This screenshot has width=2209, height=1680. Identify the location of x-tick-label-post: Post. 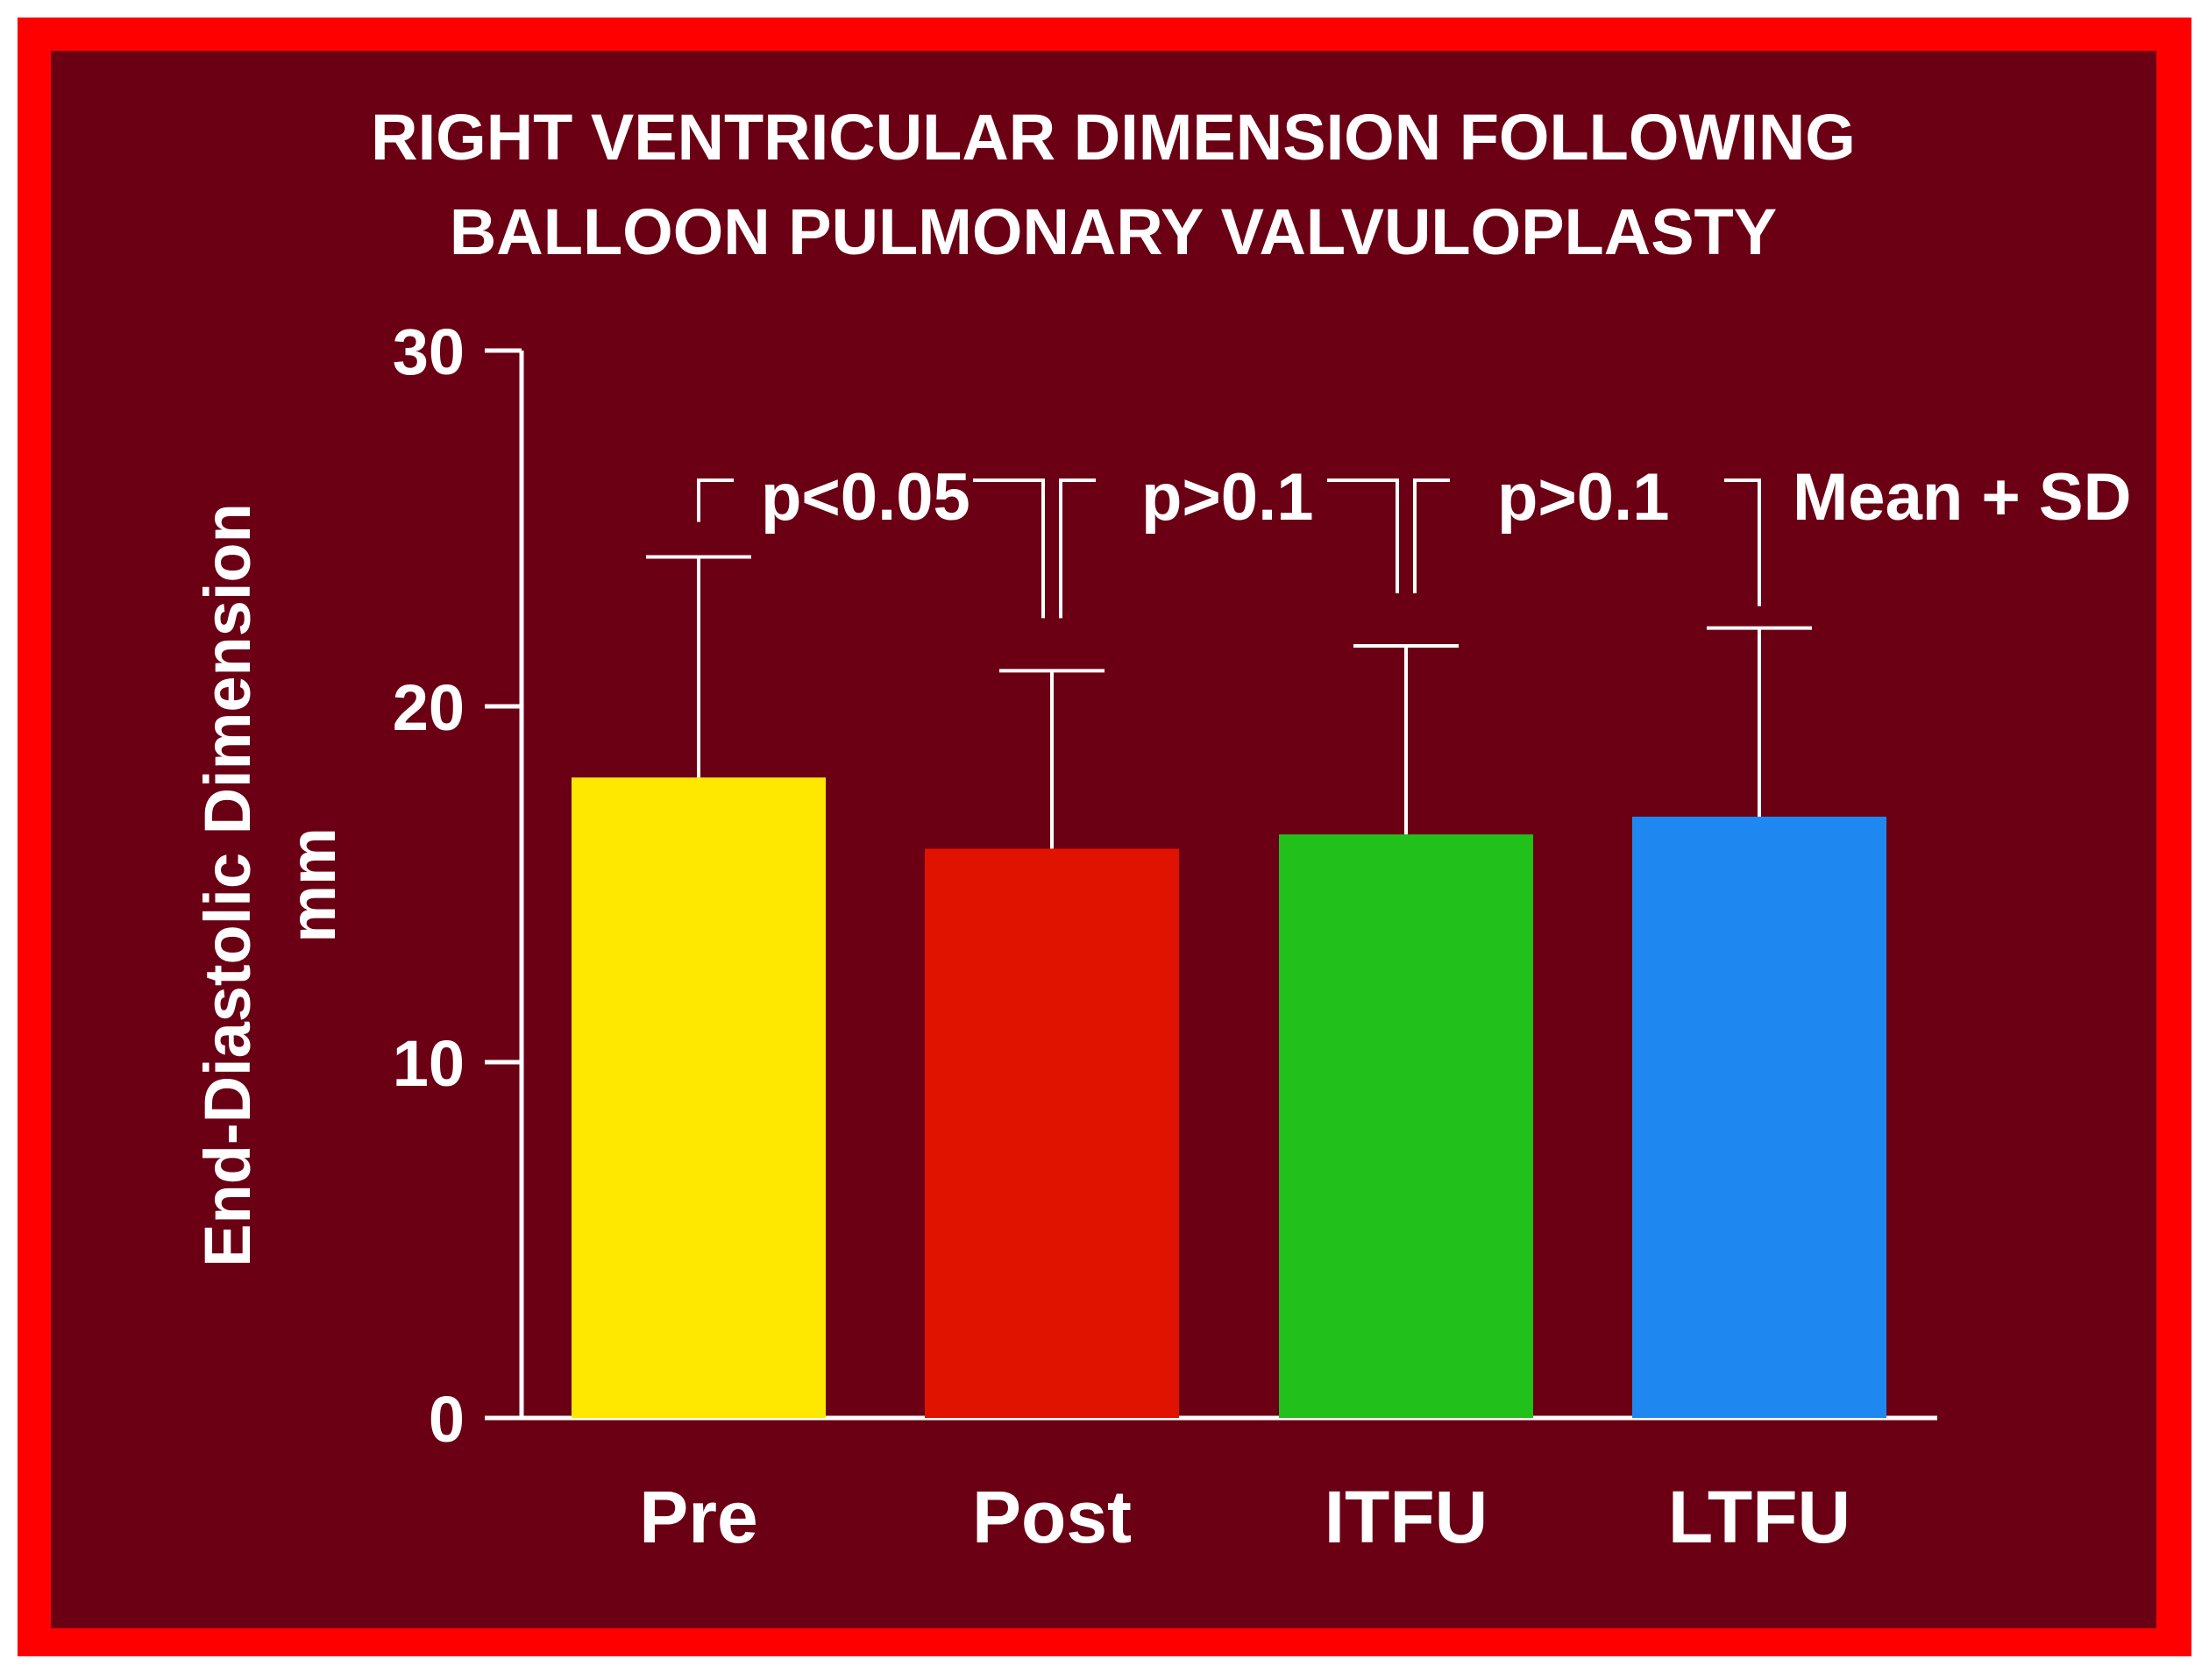
(1052, 1517).